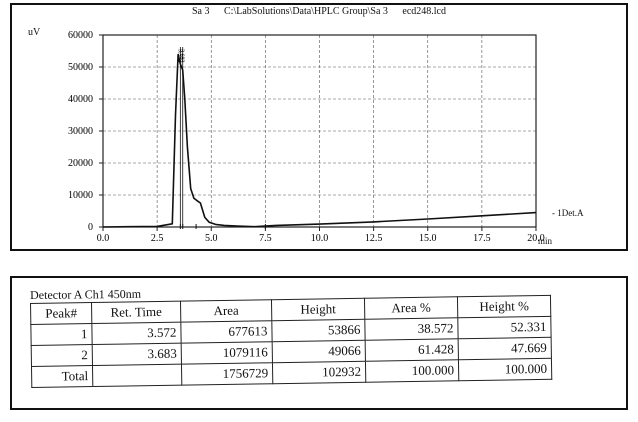  What do you see at coordinates (545, 241) in the screenshot?
I see `x-axis-unit: min` at bounding box center [545, 241].